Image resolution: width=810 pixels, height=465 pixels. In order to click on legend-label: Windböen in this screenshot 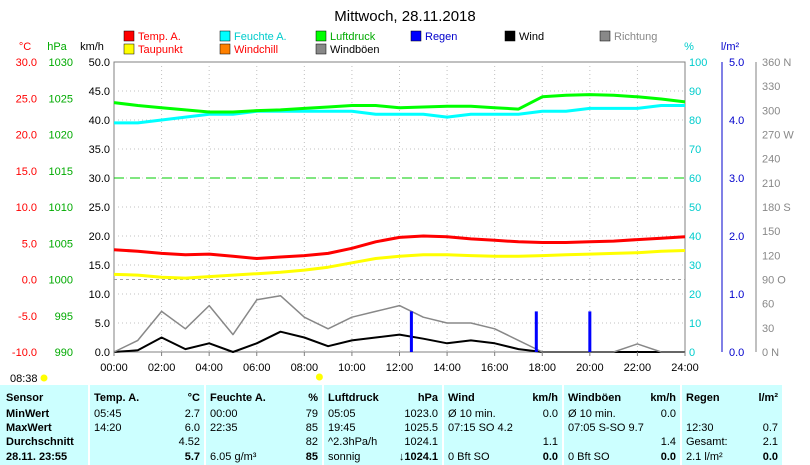, I will do `click(355, 50)`.